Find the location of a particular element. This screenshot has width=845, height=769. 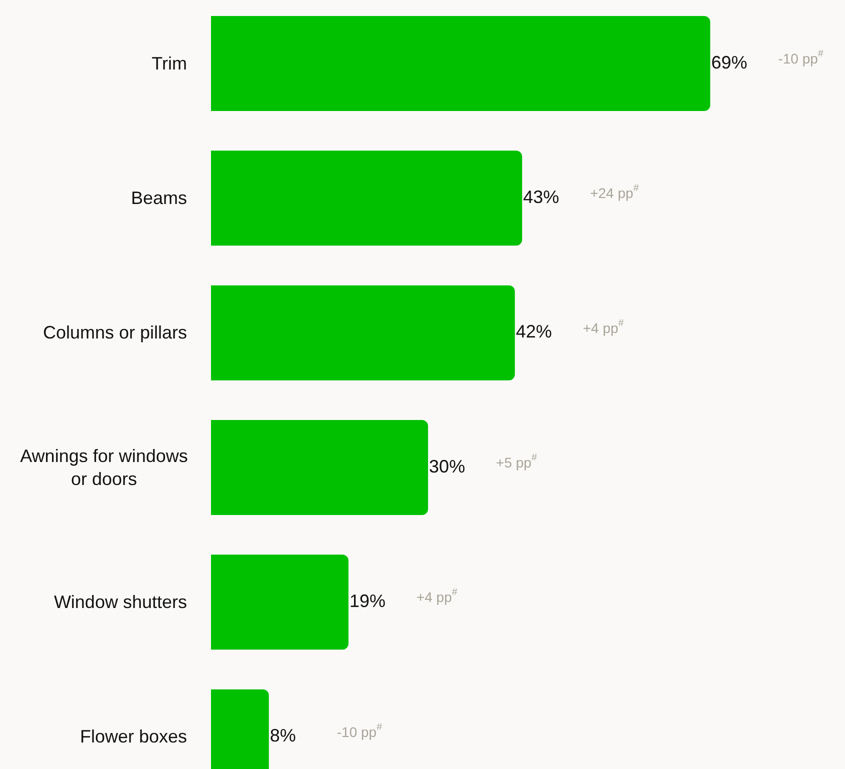

annotation: +5 pp$^{#}$ is located at coordinates (517, 461).